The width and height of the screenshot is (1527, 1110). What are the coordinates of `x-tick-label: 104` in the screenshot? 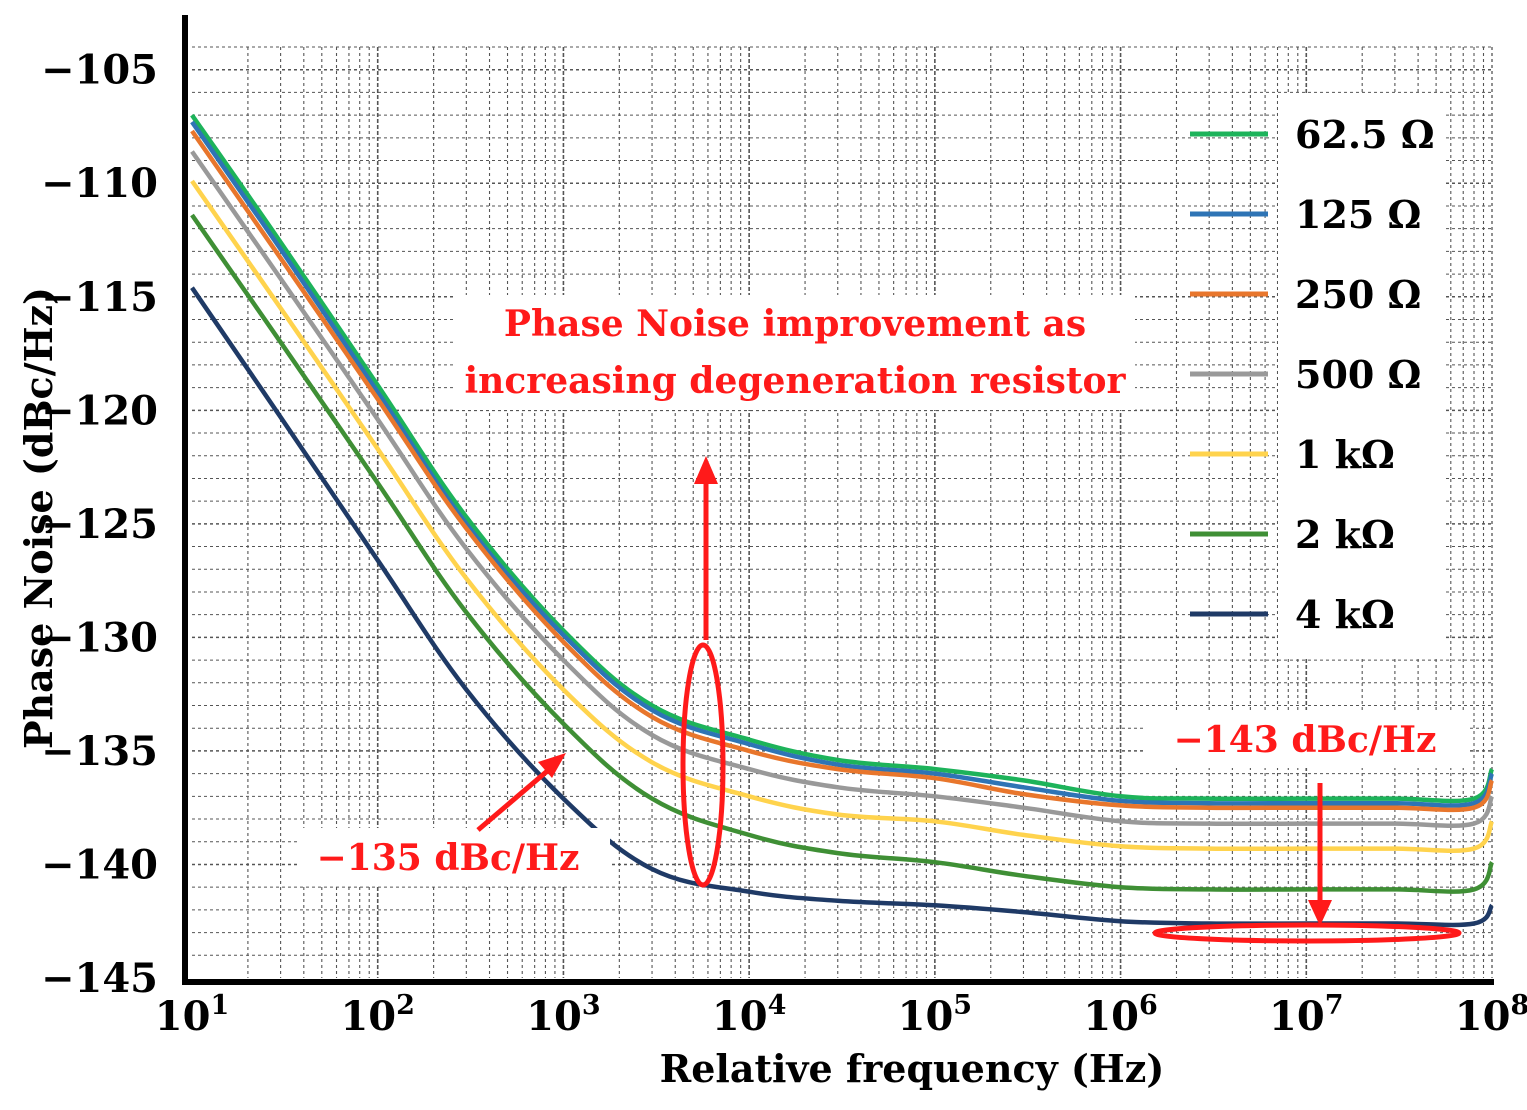 It's located at (749, 1015).